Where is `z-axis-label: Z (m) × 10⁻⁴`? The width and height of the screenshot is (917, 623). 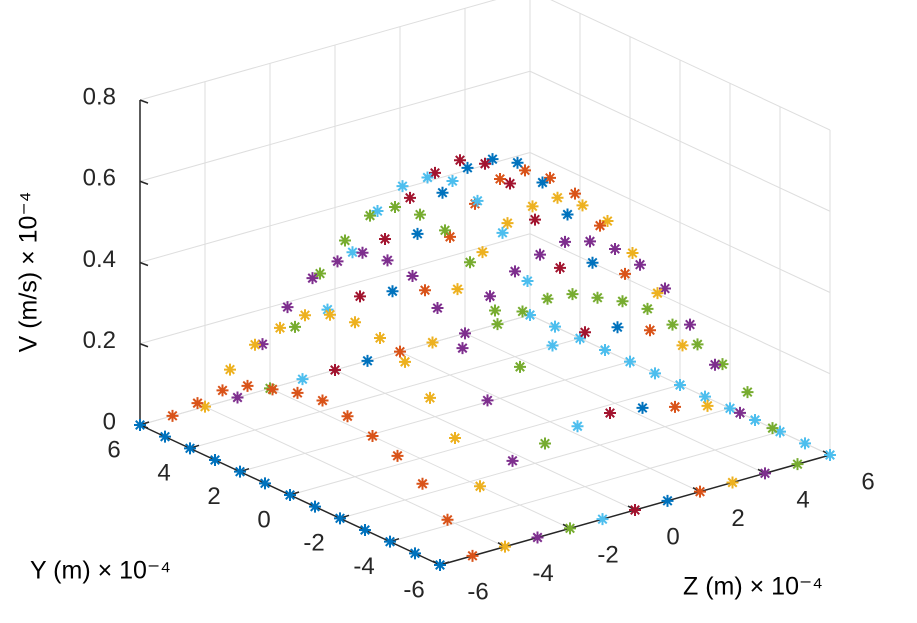 z-axis-label: Z (m) × 10⁻⁴ is located at coordinates (753, 587).